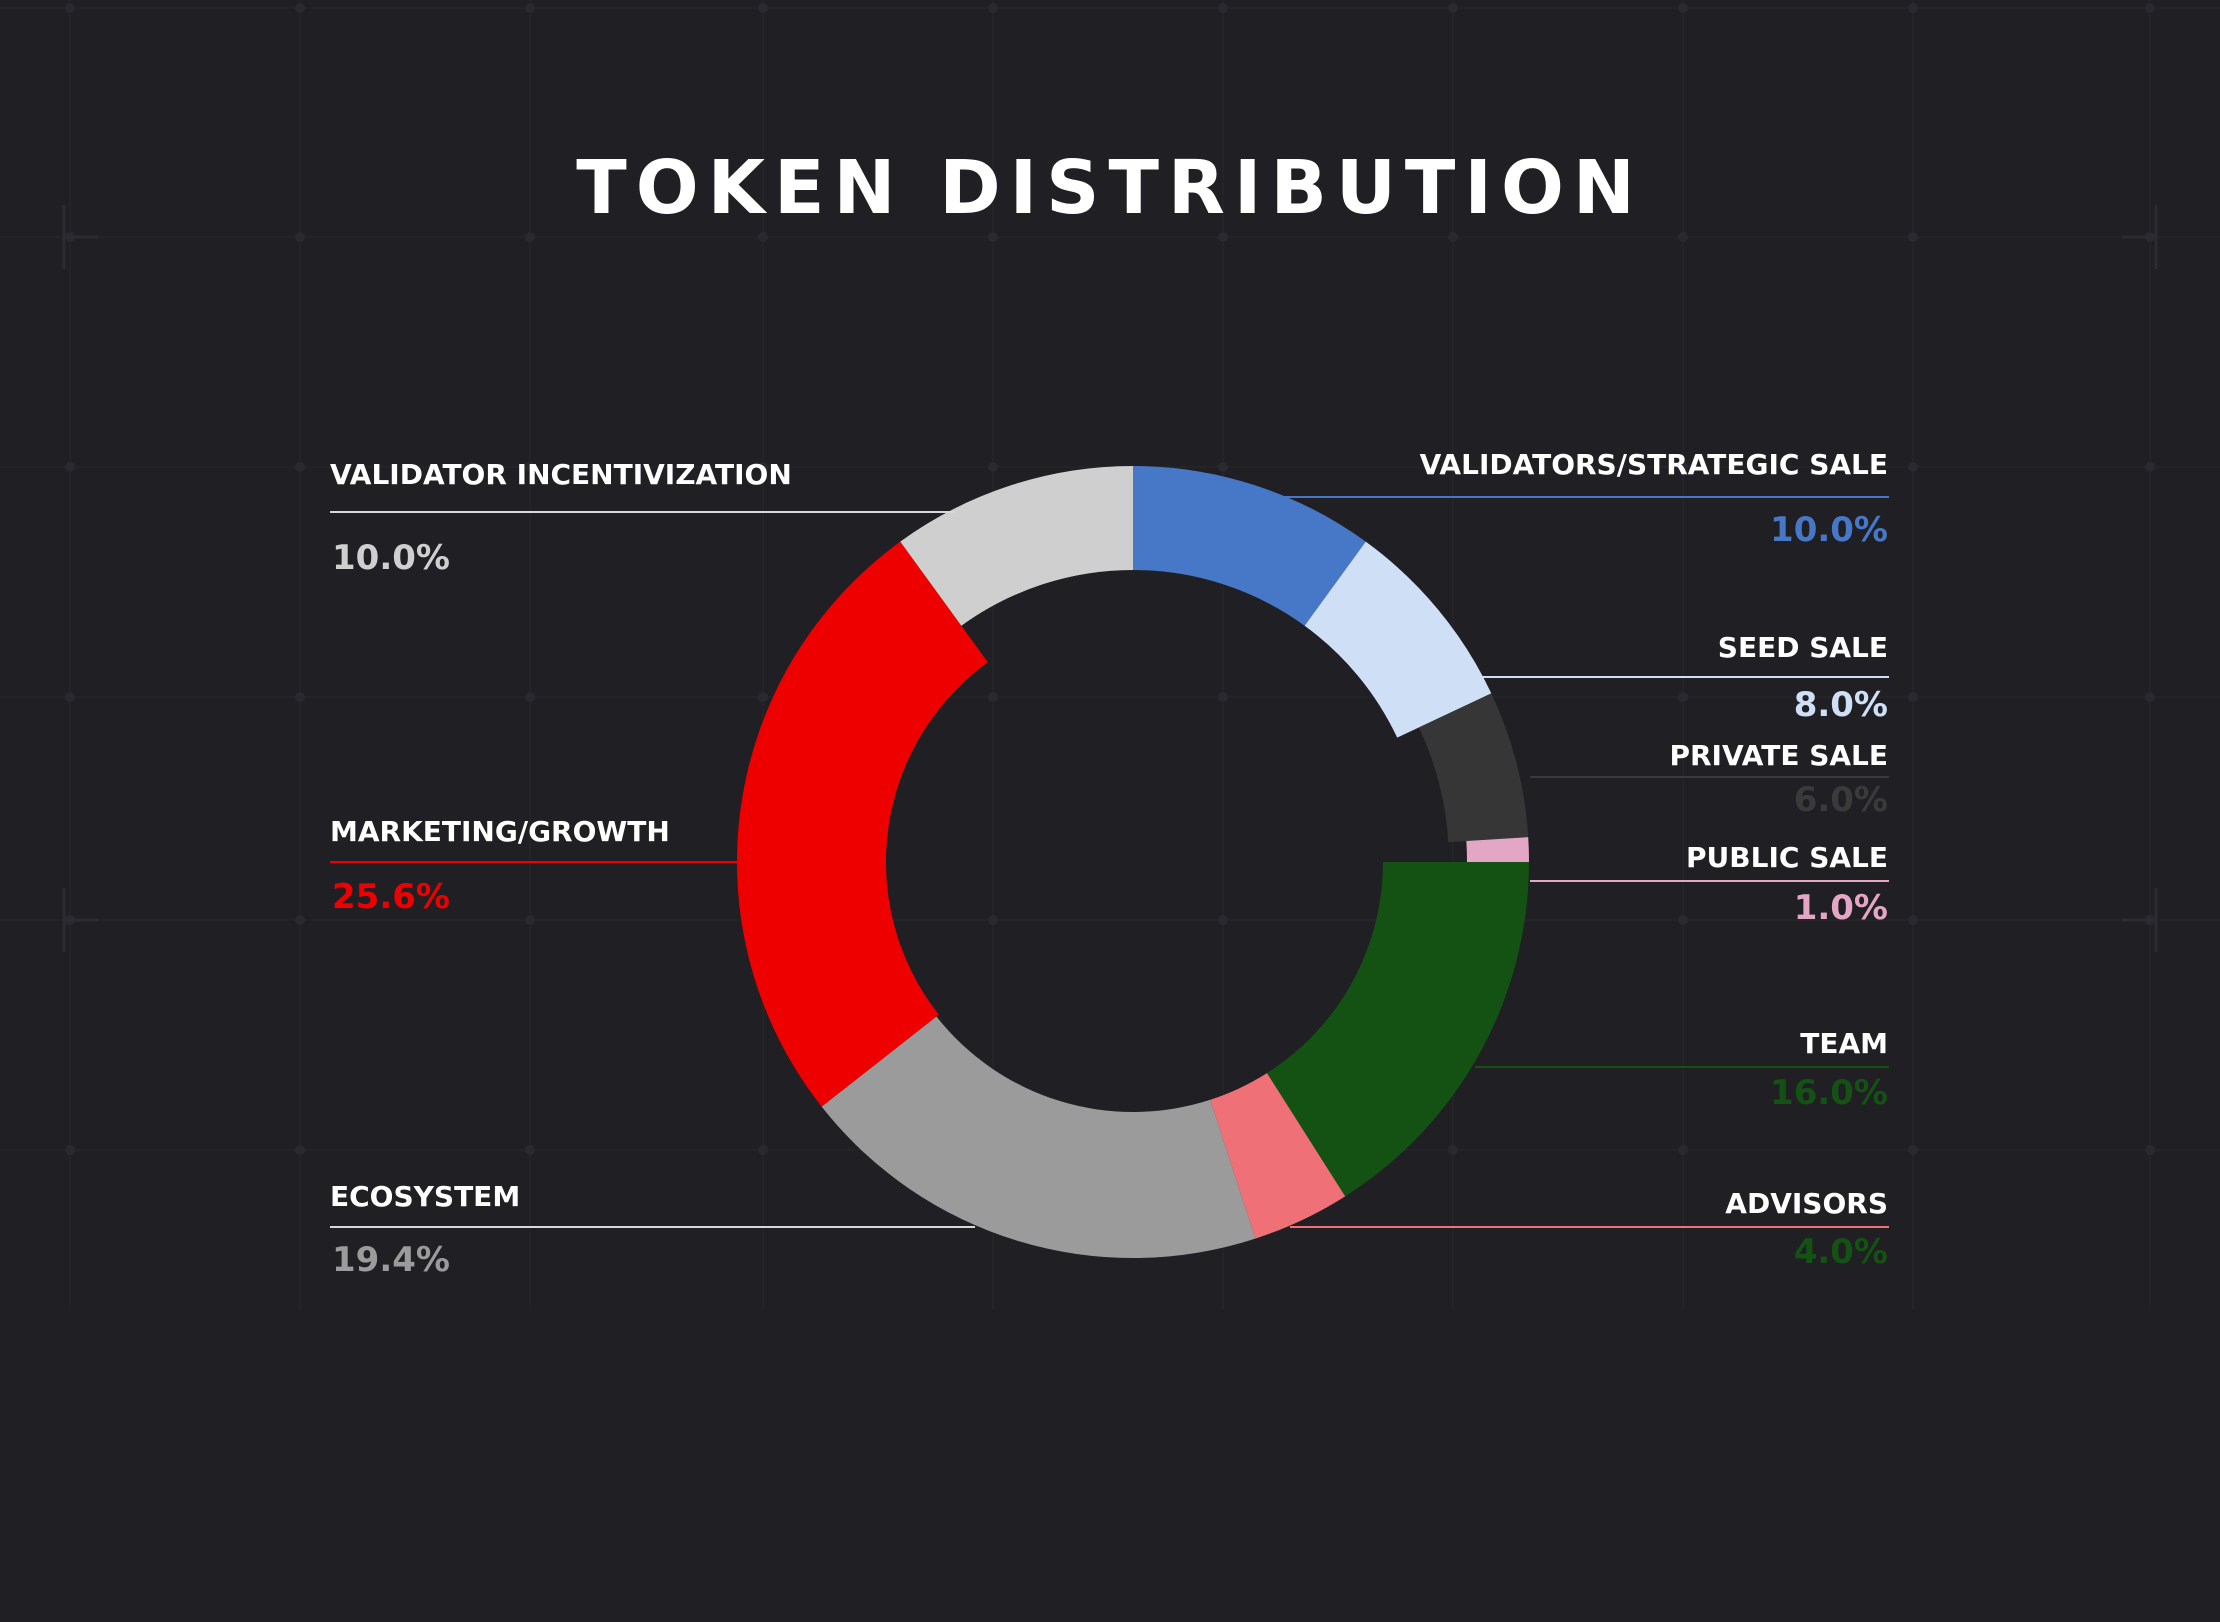 The image size is (2220, 1622). Describe the element at coordinates (862, 824) in the screenshot. I see `slice-marketing-growth` at that location.